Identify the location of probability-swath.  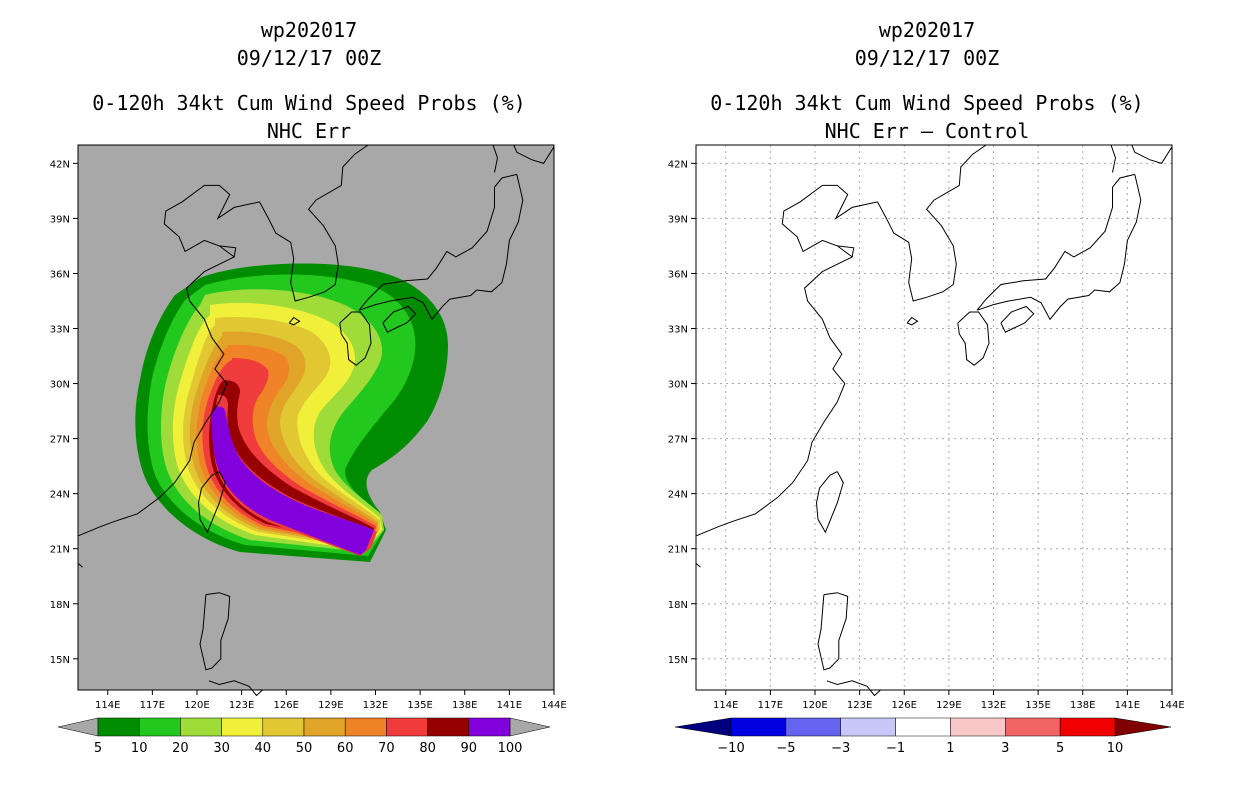
(292, 412).